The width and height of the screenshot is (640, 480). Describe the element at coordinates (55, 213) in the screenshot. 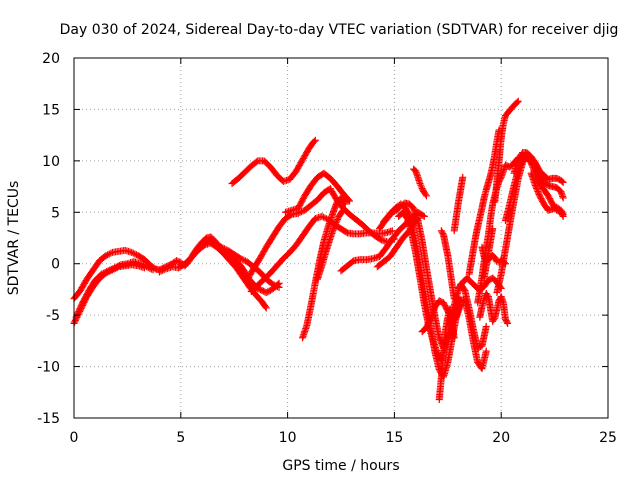

I see `y-tick-label: 5` at that location.